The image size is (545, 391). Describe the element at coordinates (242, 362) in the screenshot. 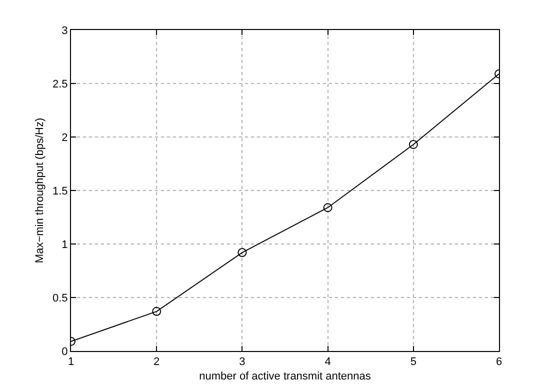

I see `x-tick-label: 3` at that location.